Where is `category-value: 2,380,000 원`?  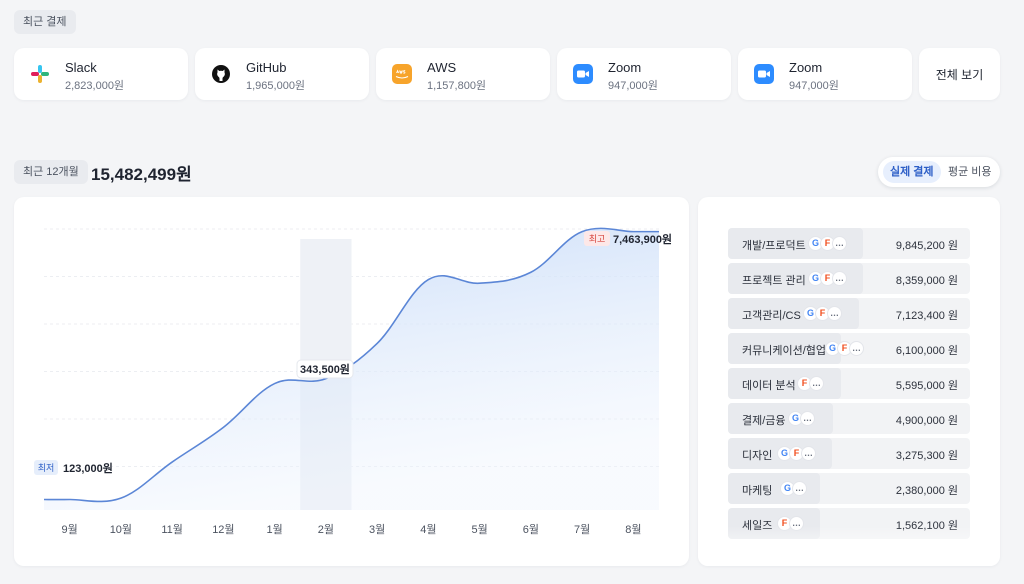 category-value: 2,380,000 원 is located at coordinates (926, 491).